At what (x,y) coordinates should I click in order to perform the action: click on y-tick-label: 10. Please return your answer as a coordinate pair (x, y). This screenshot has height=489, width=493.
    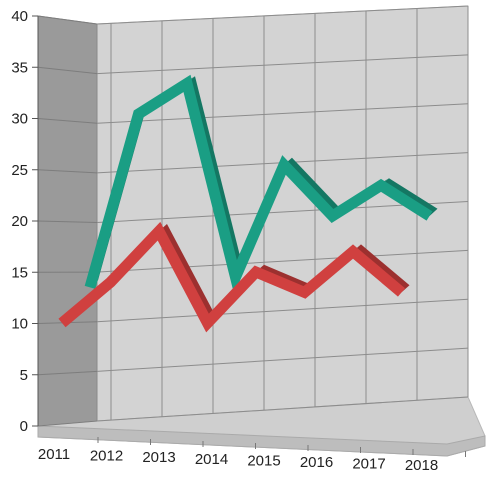
    Looking at the image, I should click on (19, 324).